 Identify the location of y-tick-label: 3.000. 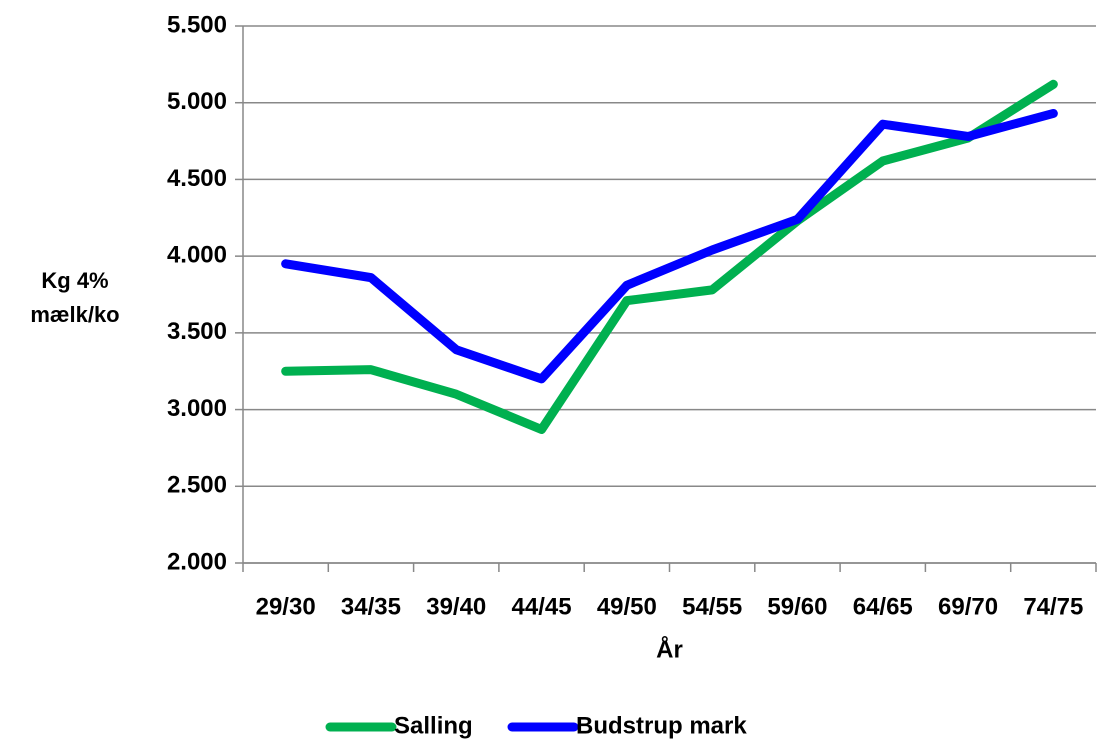
(197, 408).